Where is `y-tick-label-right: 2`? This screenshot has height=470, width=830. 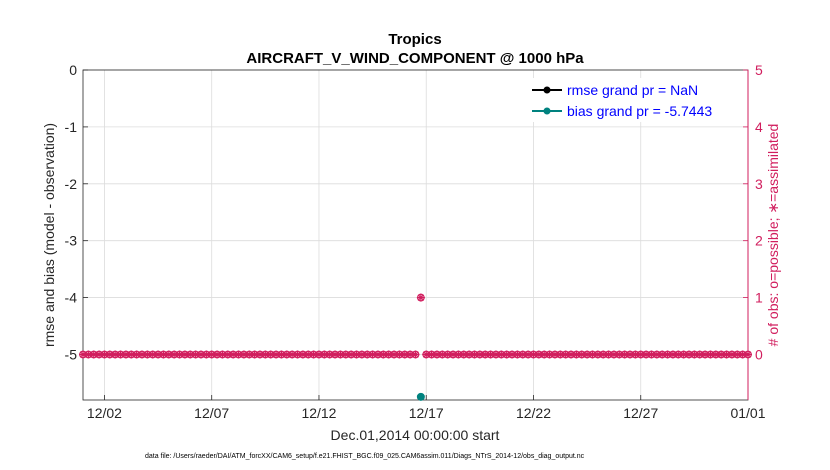 y-tick-label-right: 2 is located at coordinates (759, 241).